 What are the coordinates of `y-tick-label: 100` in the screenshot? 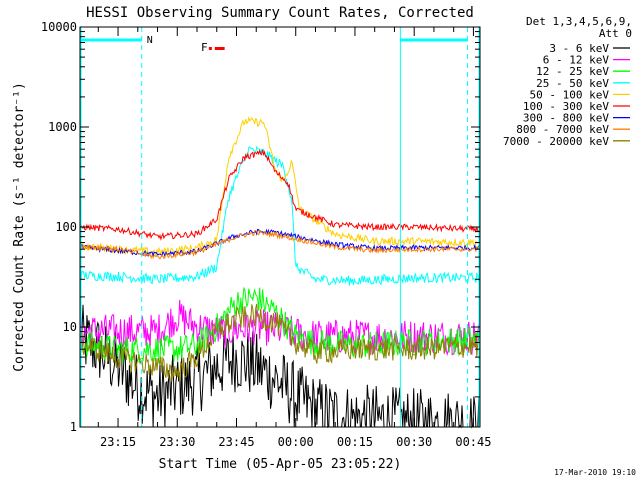 It's located at (66, 227).